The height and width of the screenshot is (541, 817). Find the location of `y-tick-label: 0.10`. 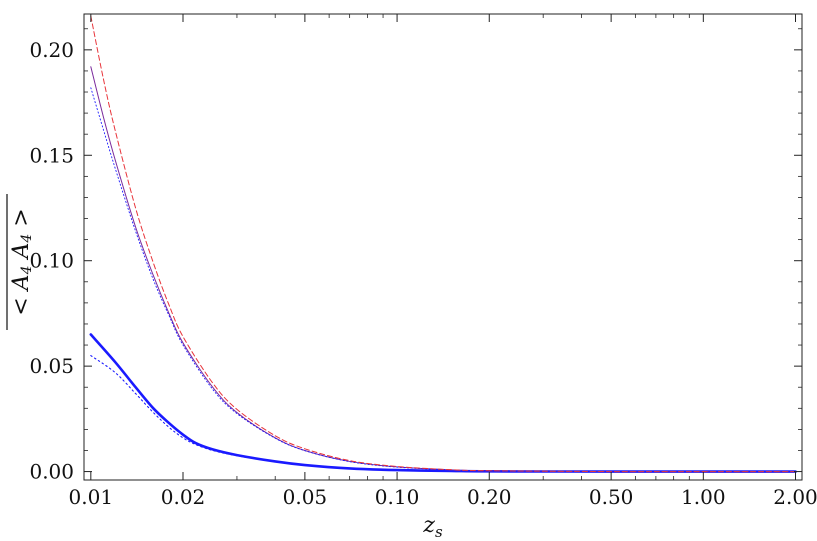

y-tick-label: 0.10 is located at coordinates (51, 261).